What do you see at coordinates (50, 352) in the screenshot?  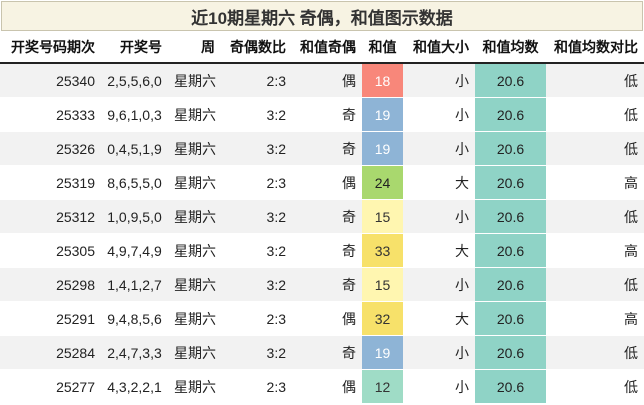 I see `issue-cell: 25284` at bounding box center [50, 352].